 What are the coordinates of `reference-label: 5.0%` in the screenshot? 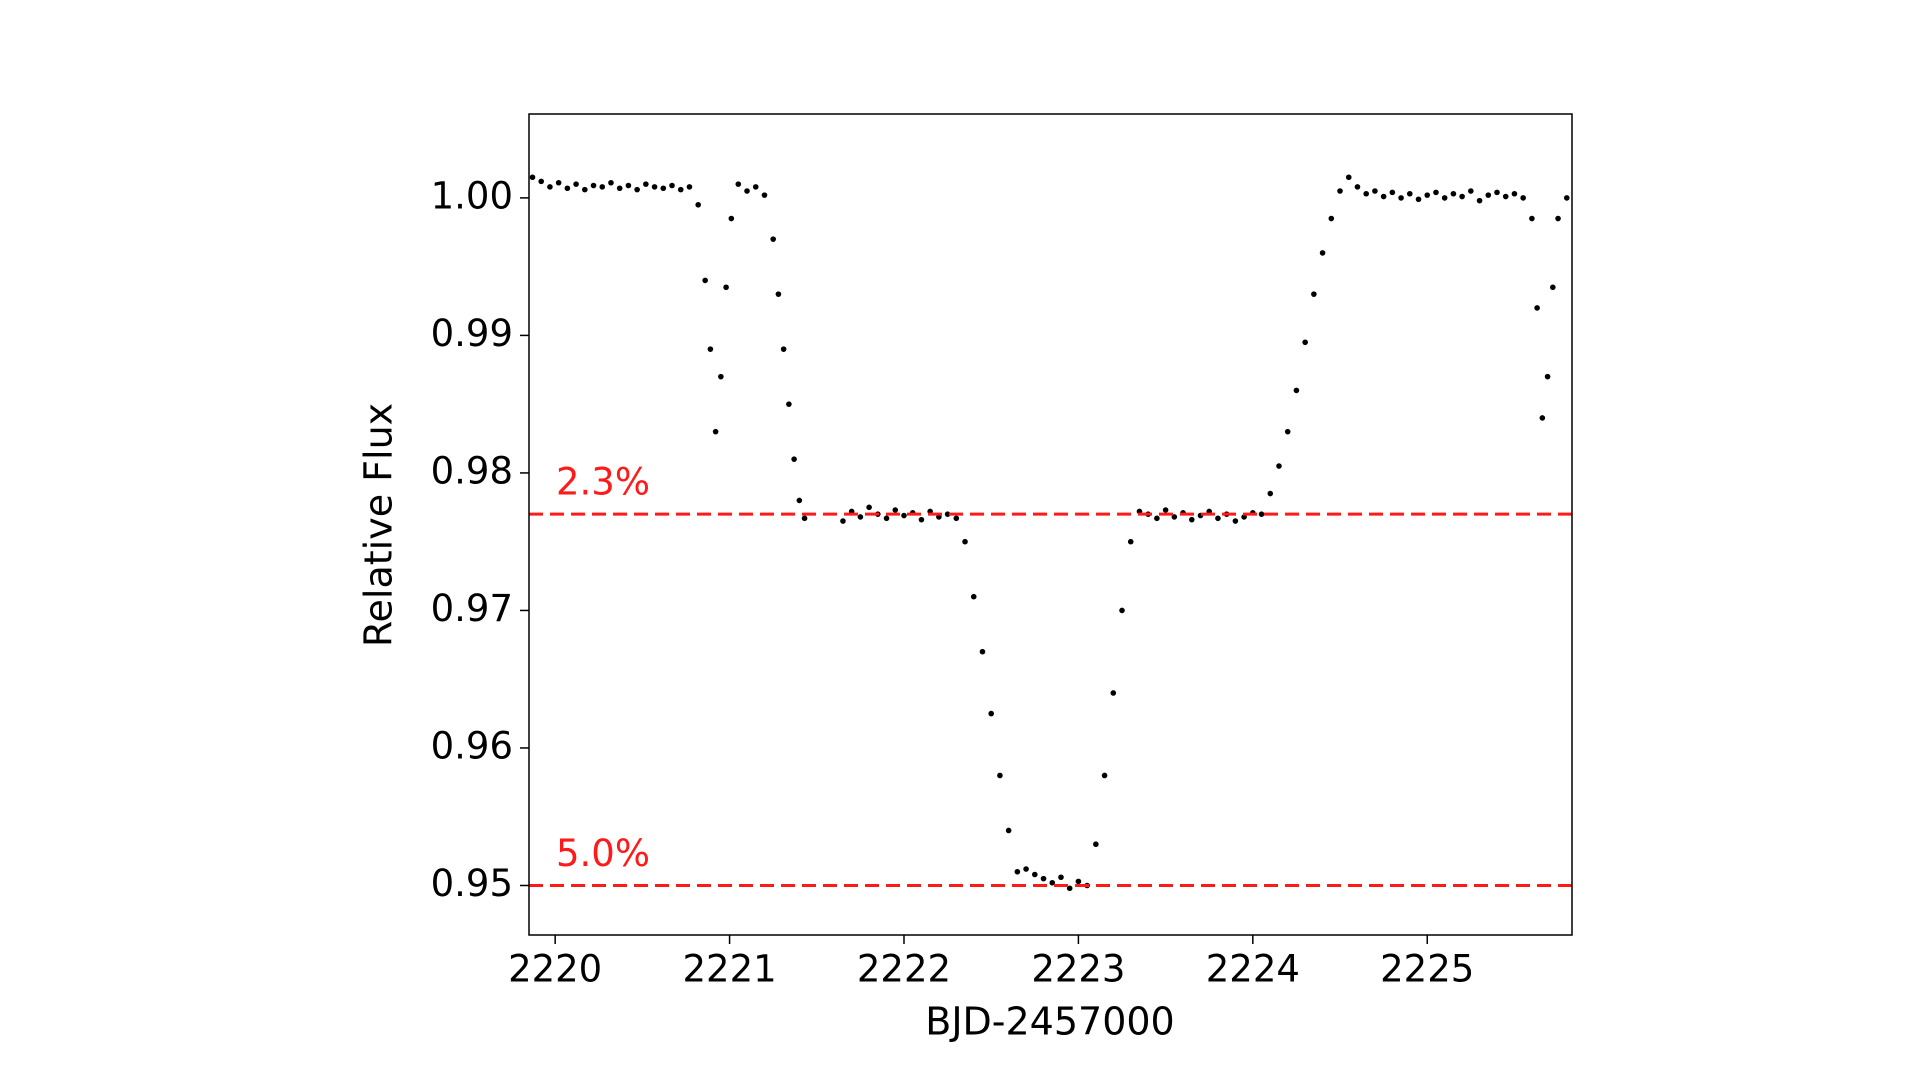 It's located at (603, 853).